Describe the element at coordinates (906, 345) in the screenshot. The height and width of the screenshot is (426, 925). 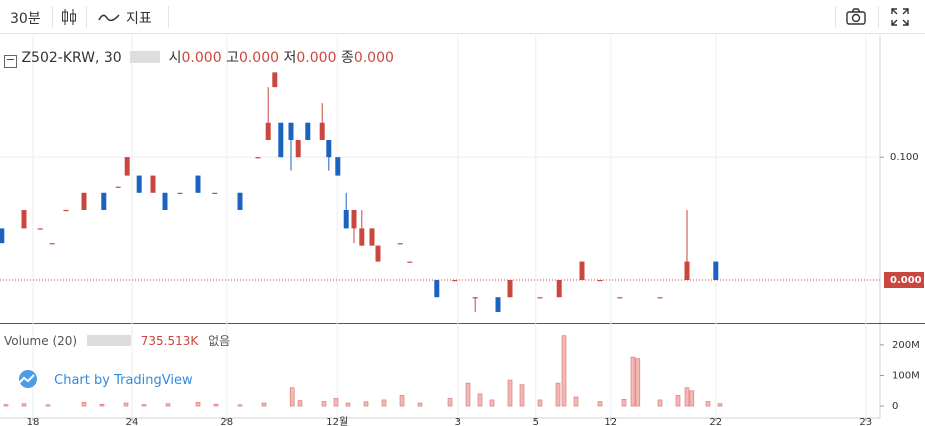
I see `y-tick-label: 200M` at that location.